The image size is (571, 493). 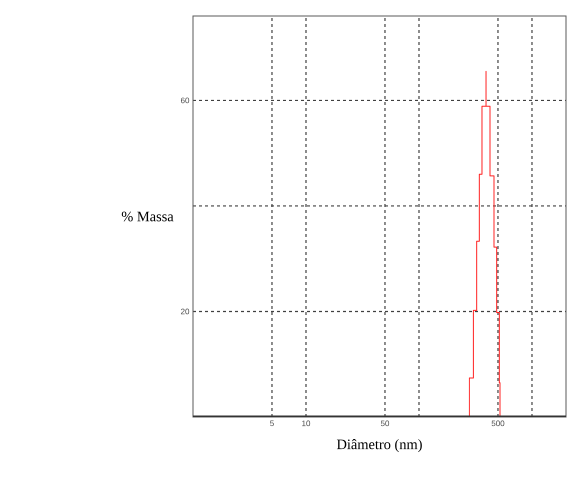 What do you see at coordinates (498, 423) in the screenshot?
I see `x-tick-label: 500` at bounding box center [498, 423].